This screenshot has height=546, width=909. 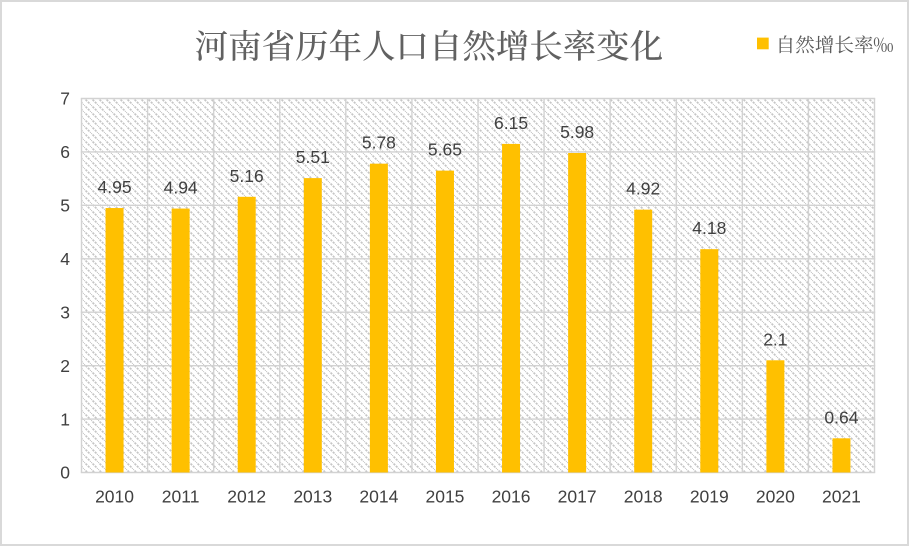 What do you see at coordinates (65, 152) in the screenshot?
I see `y-tick-label-6: 6` at bounding box center [65, 152].